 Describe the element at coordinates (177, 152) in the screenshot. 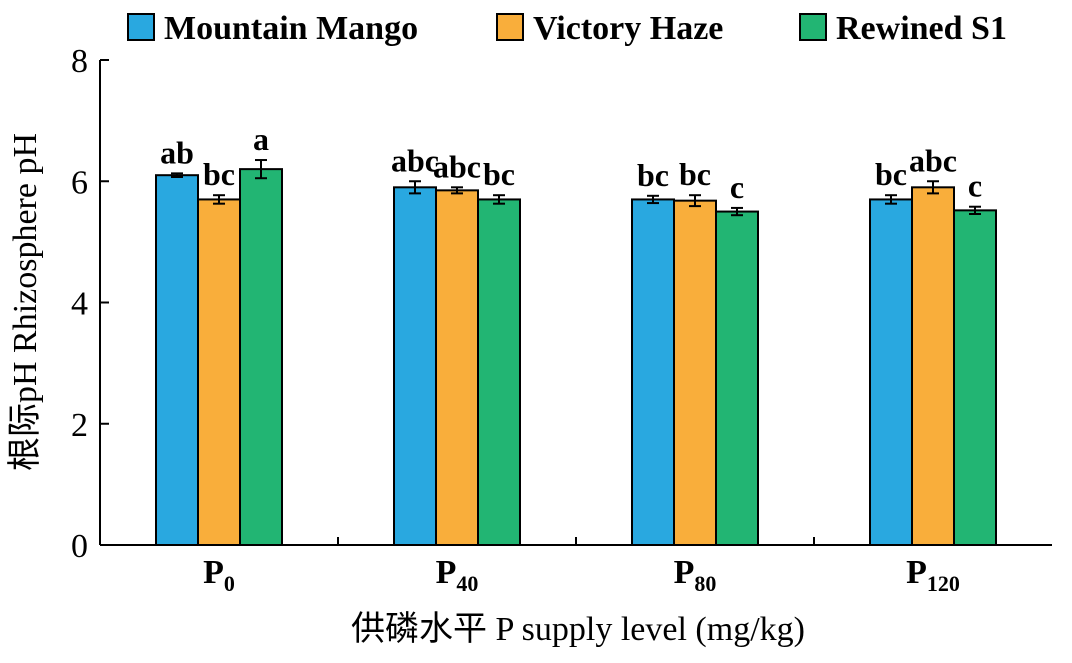

I see `significance-label: ab` at that location.